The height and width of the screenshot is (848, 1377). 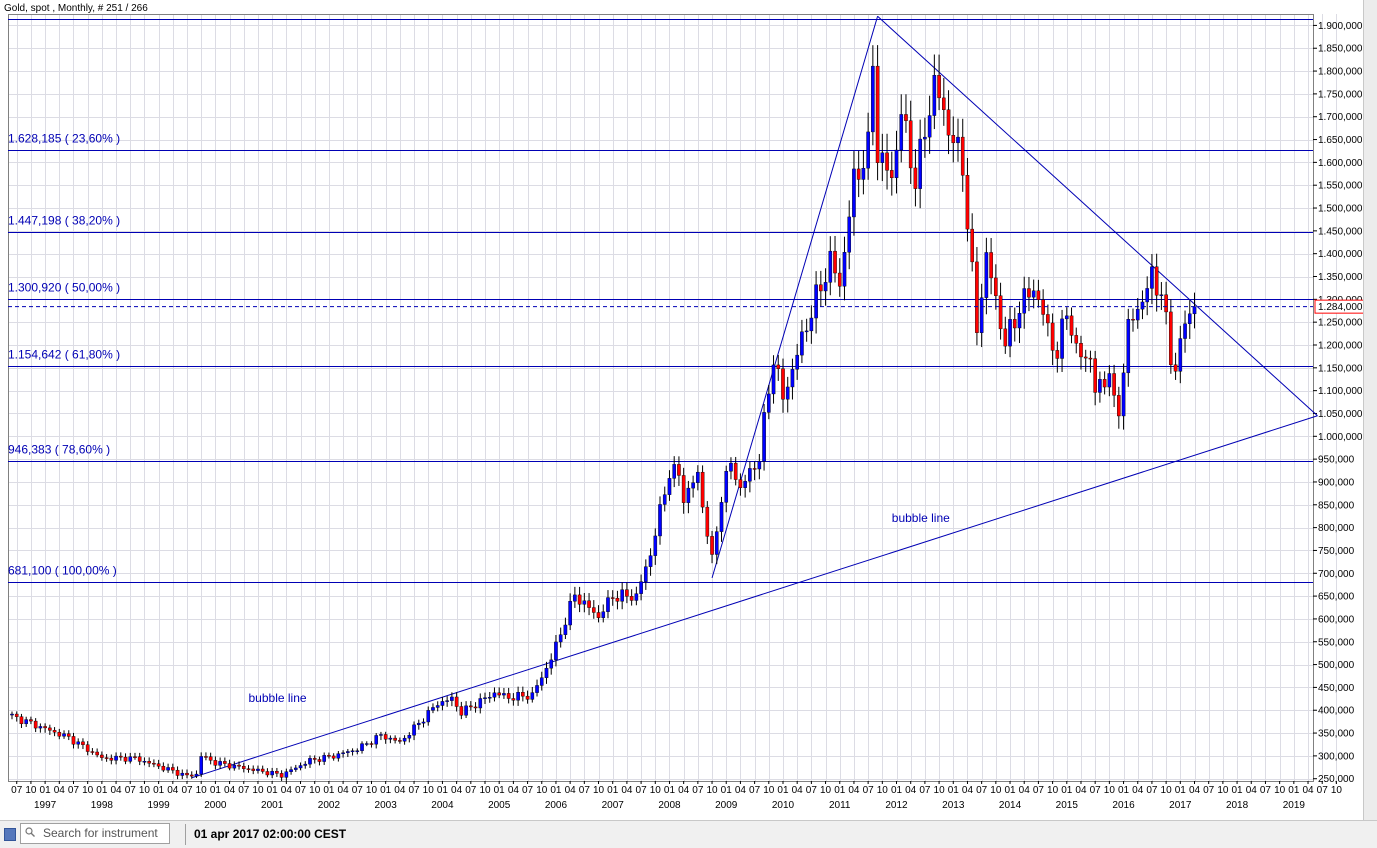 What do you see at coordinates (1336, 597) in the screenshot?
I see `y-tick-label: 650,000` at bounding box center [1336, 597].